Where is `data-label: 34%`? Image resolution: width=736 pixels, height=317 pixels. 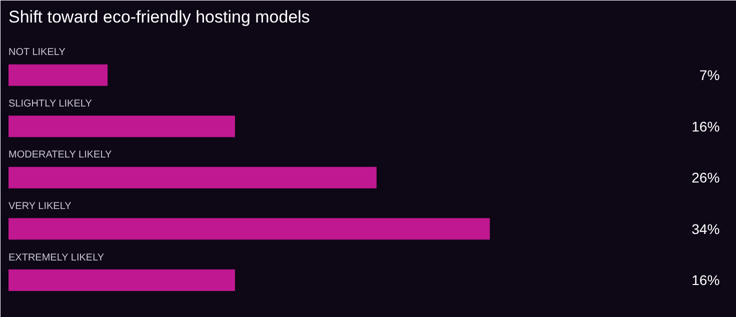 data-label: 34% is located at coordinates (706, 228).